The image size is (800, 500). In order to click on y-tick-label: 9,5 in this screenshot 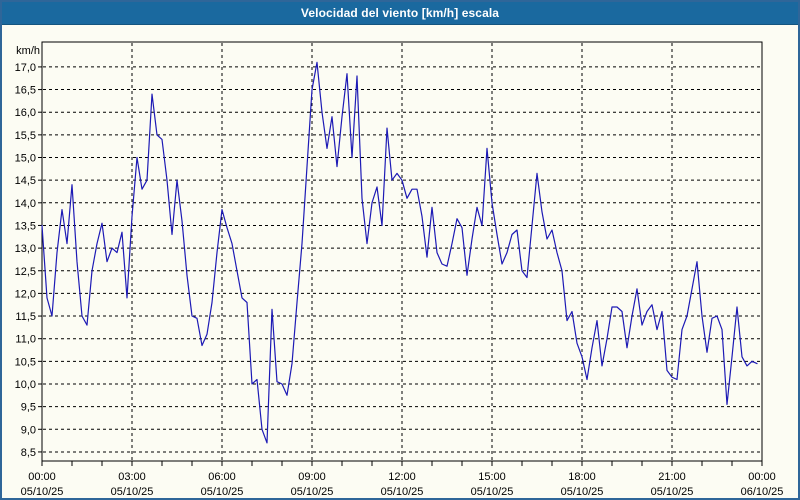, I will do `click(28, 408)`.